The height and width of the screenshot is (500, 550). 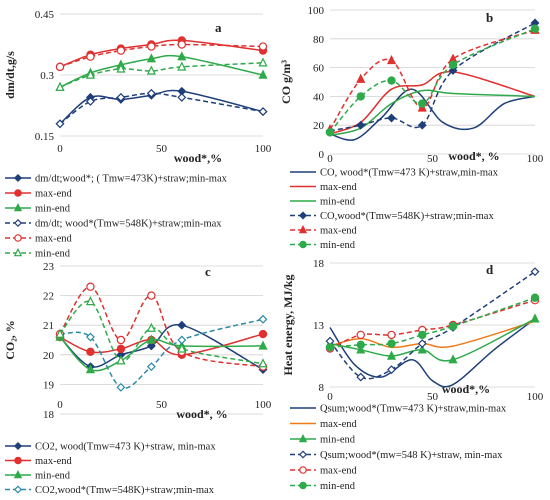 I want to click on y-tick-label: 20, so click(x=319, y=126).